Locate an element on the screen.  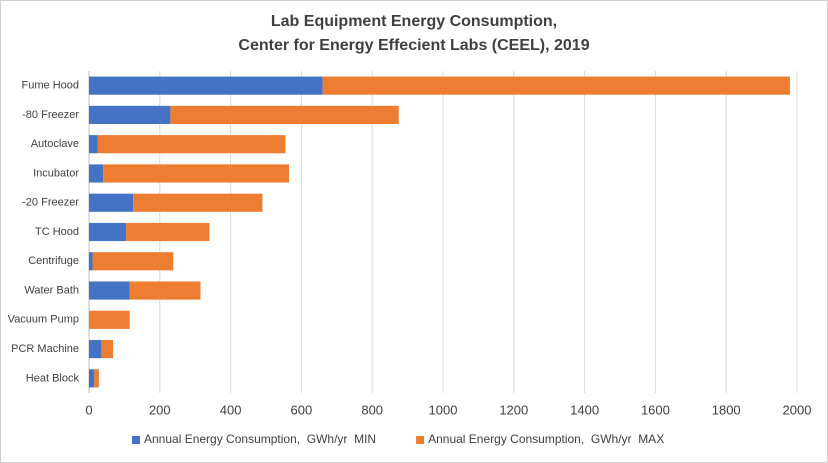
y-tick-label: Centrifuge is located at coordinates (53, 261).